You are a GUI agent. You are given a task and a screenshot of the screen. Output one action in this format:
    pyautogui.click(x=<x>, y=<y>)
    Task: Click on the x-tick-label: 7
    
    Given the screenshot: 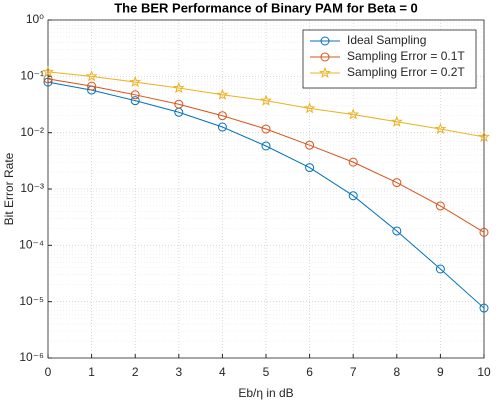 What is the action you would take?
    pyautogui.click(x=353, y=372)
    